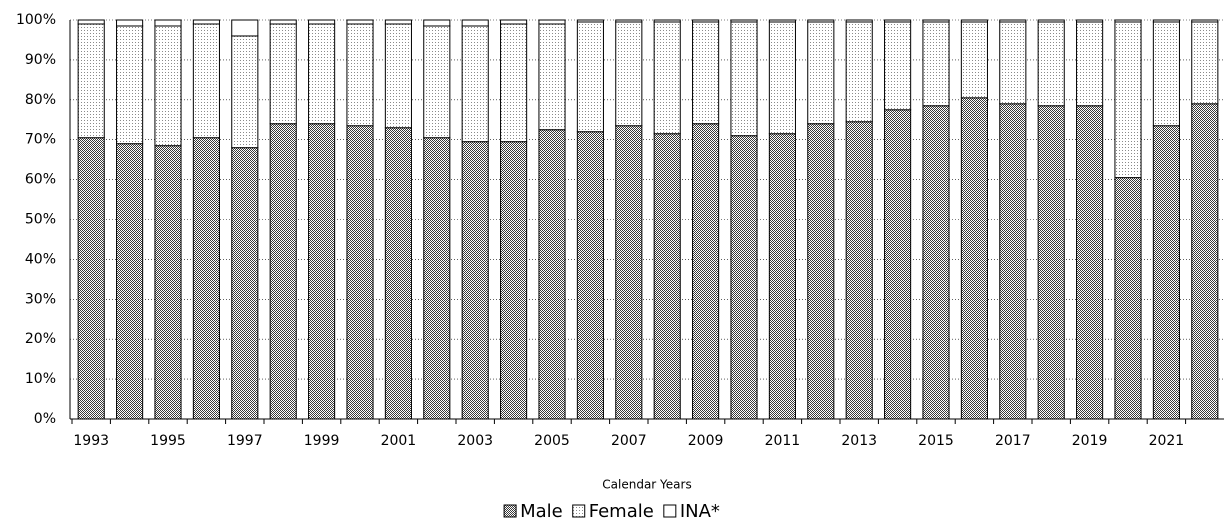 The image size is (1225, 529). I want to click on x-tick-label: 2013, so click(859, 441).